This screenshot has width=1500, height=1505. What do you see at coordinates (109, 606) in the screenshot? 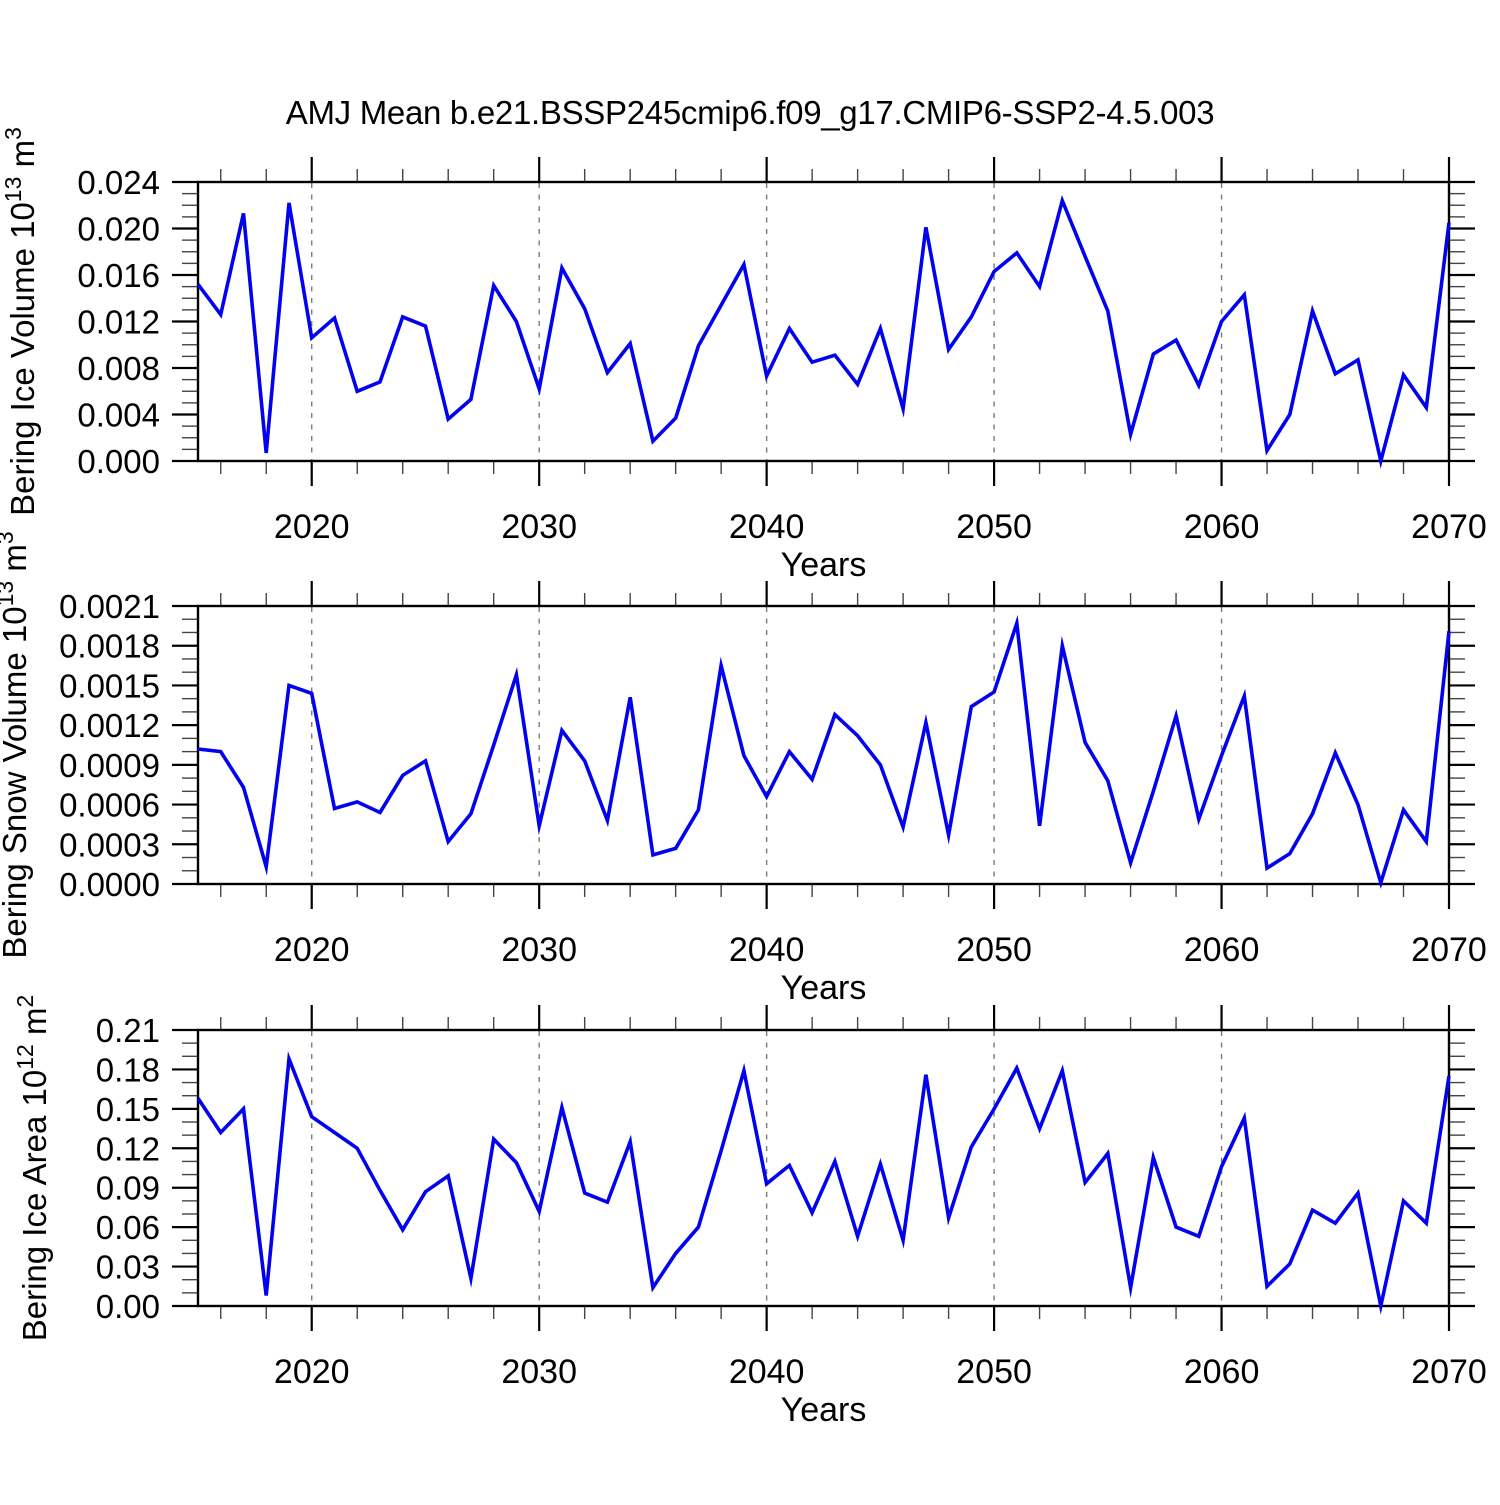
I see `y-tick-label: 0.0021` at bounding box center [109, 606].